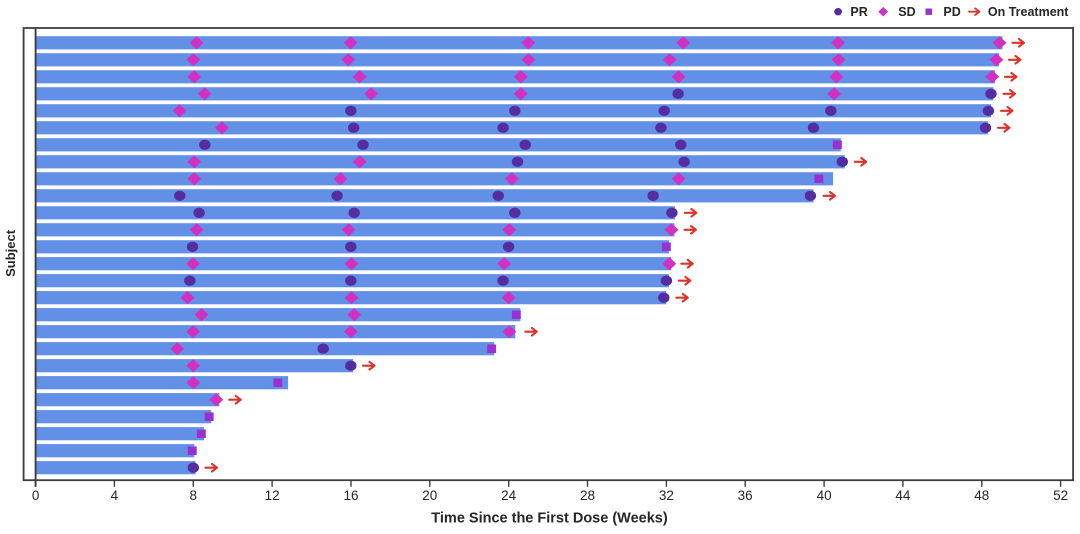 The image size is (1080, 534). What do you see at coordinates (858, 12) in the screenshot?
I see `svg-text: PR` at bounding box center [858, 12].